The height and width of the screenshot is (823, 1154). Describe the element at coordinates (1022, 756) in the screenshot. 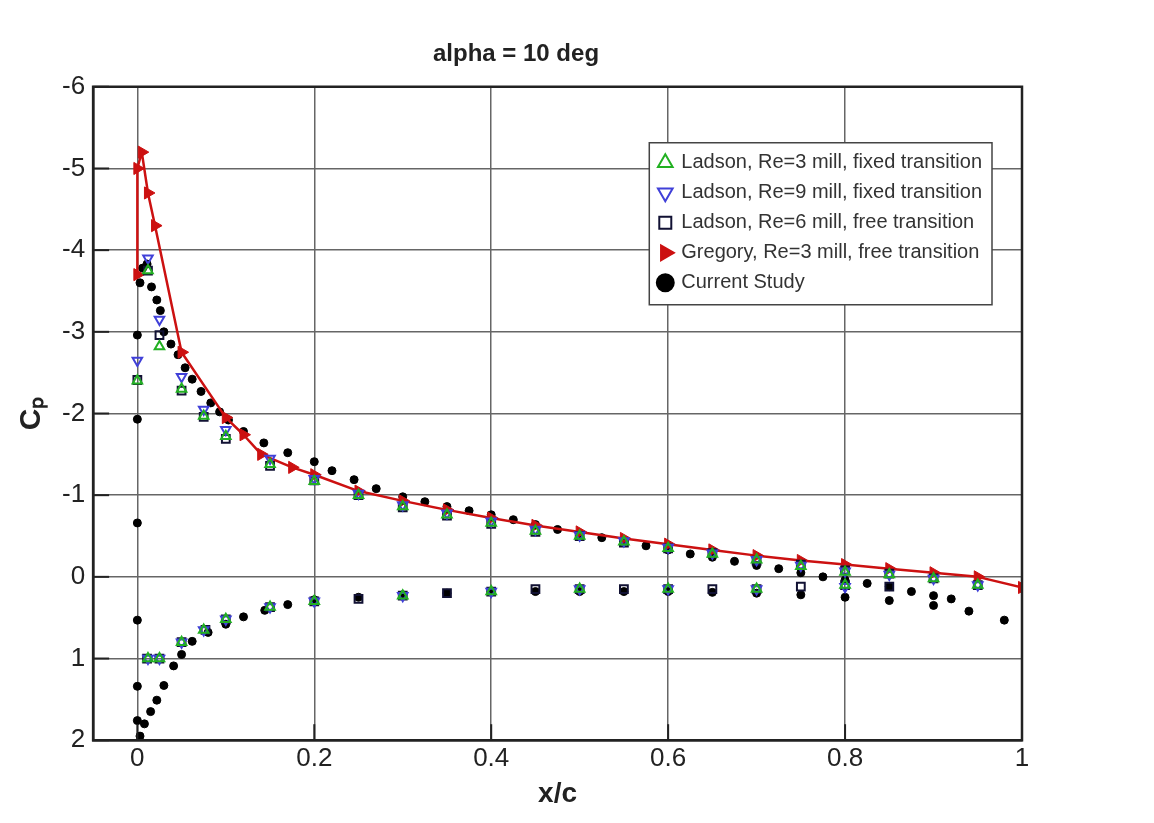

I see `x-tick-label: 1` at that location.